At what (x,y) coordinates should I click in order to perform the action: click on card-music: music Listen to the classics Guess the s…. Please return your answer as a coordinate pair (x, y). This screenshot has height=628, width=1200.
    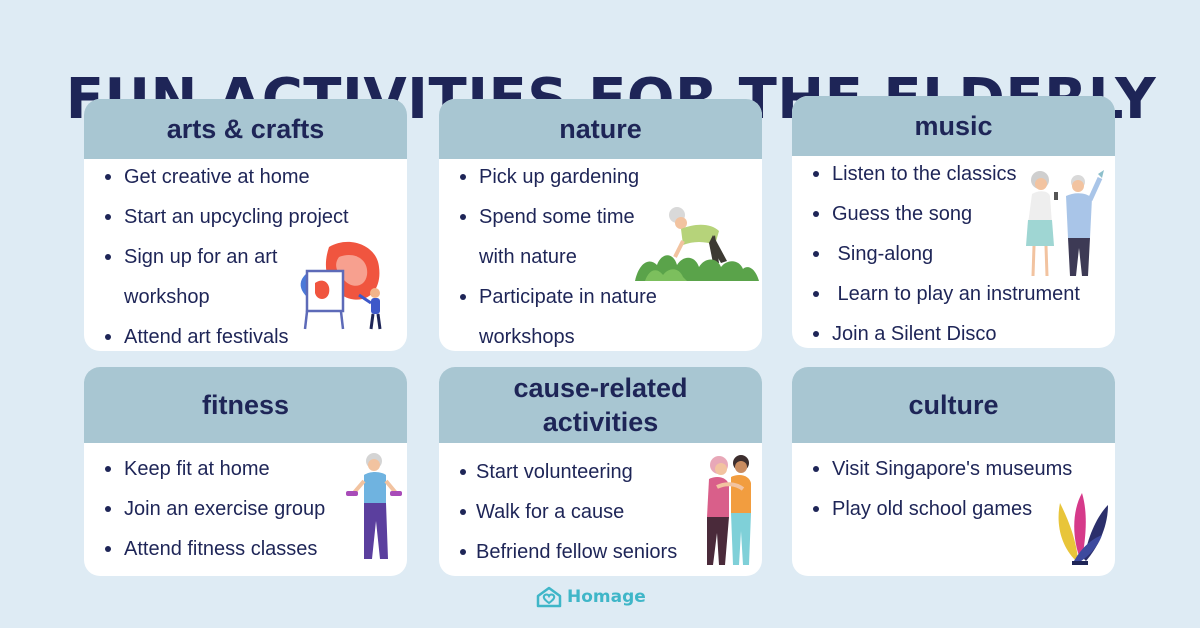
    Looking at the image, I should click on (953, 222).